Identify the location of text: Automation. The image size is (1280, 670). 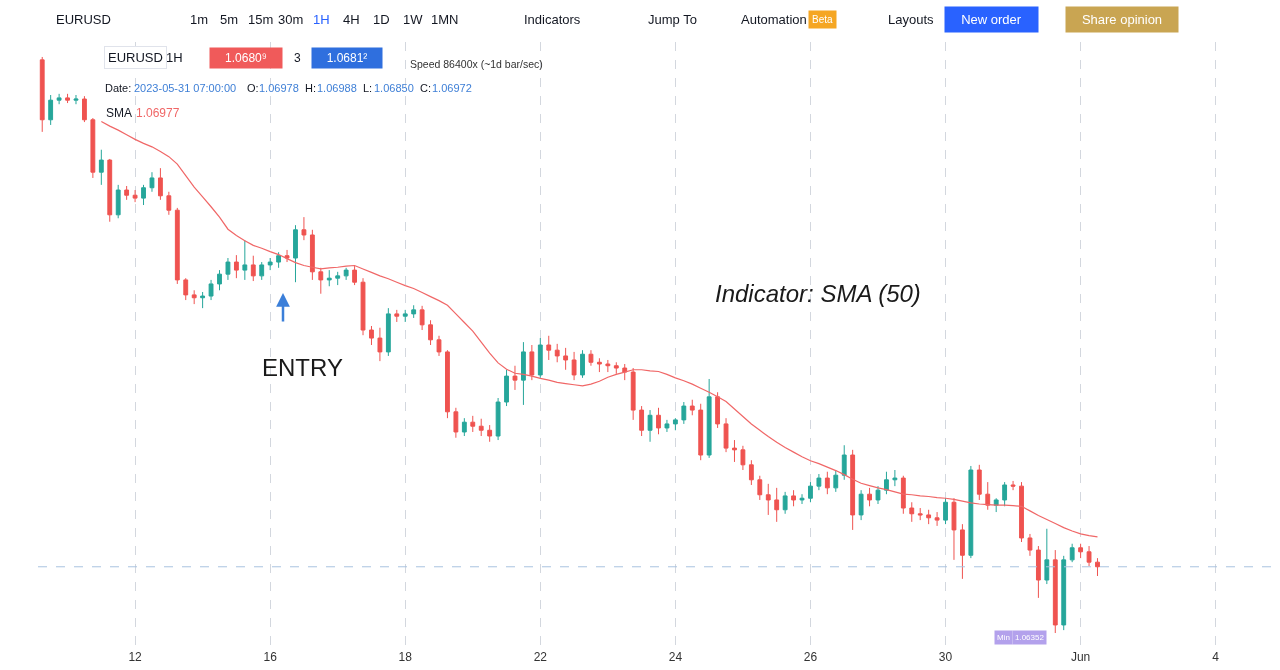
(774, 19).